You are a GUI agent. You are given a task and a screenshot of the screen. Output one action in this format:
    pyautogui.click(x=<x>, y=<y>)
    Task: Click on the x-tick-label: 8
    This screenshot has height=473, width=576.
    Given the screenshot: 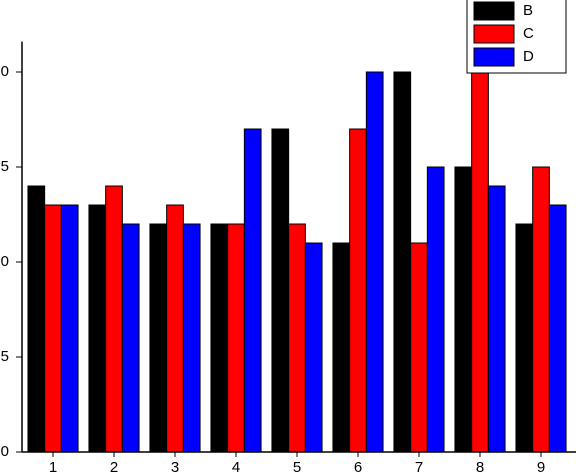 What is the action you would take?
    pyautogui.click(x=480, y=466)
    